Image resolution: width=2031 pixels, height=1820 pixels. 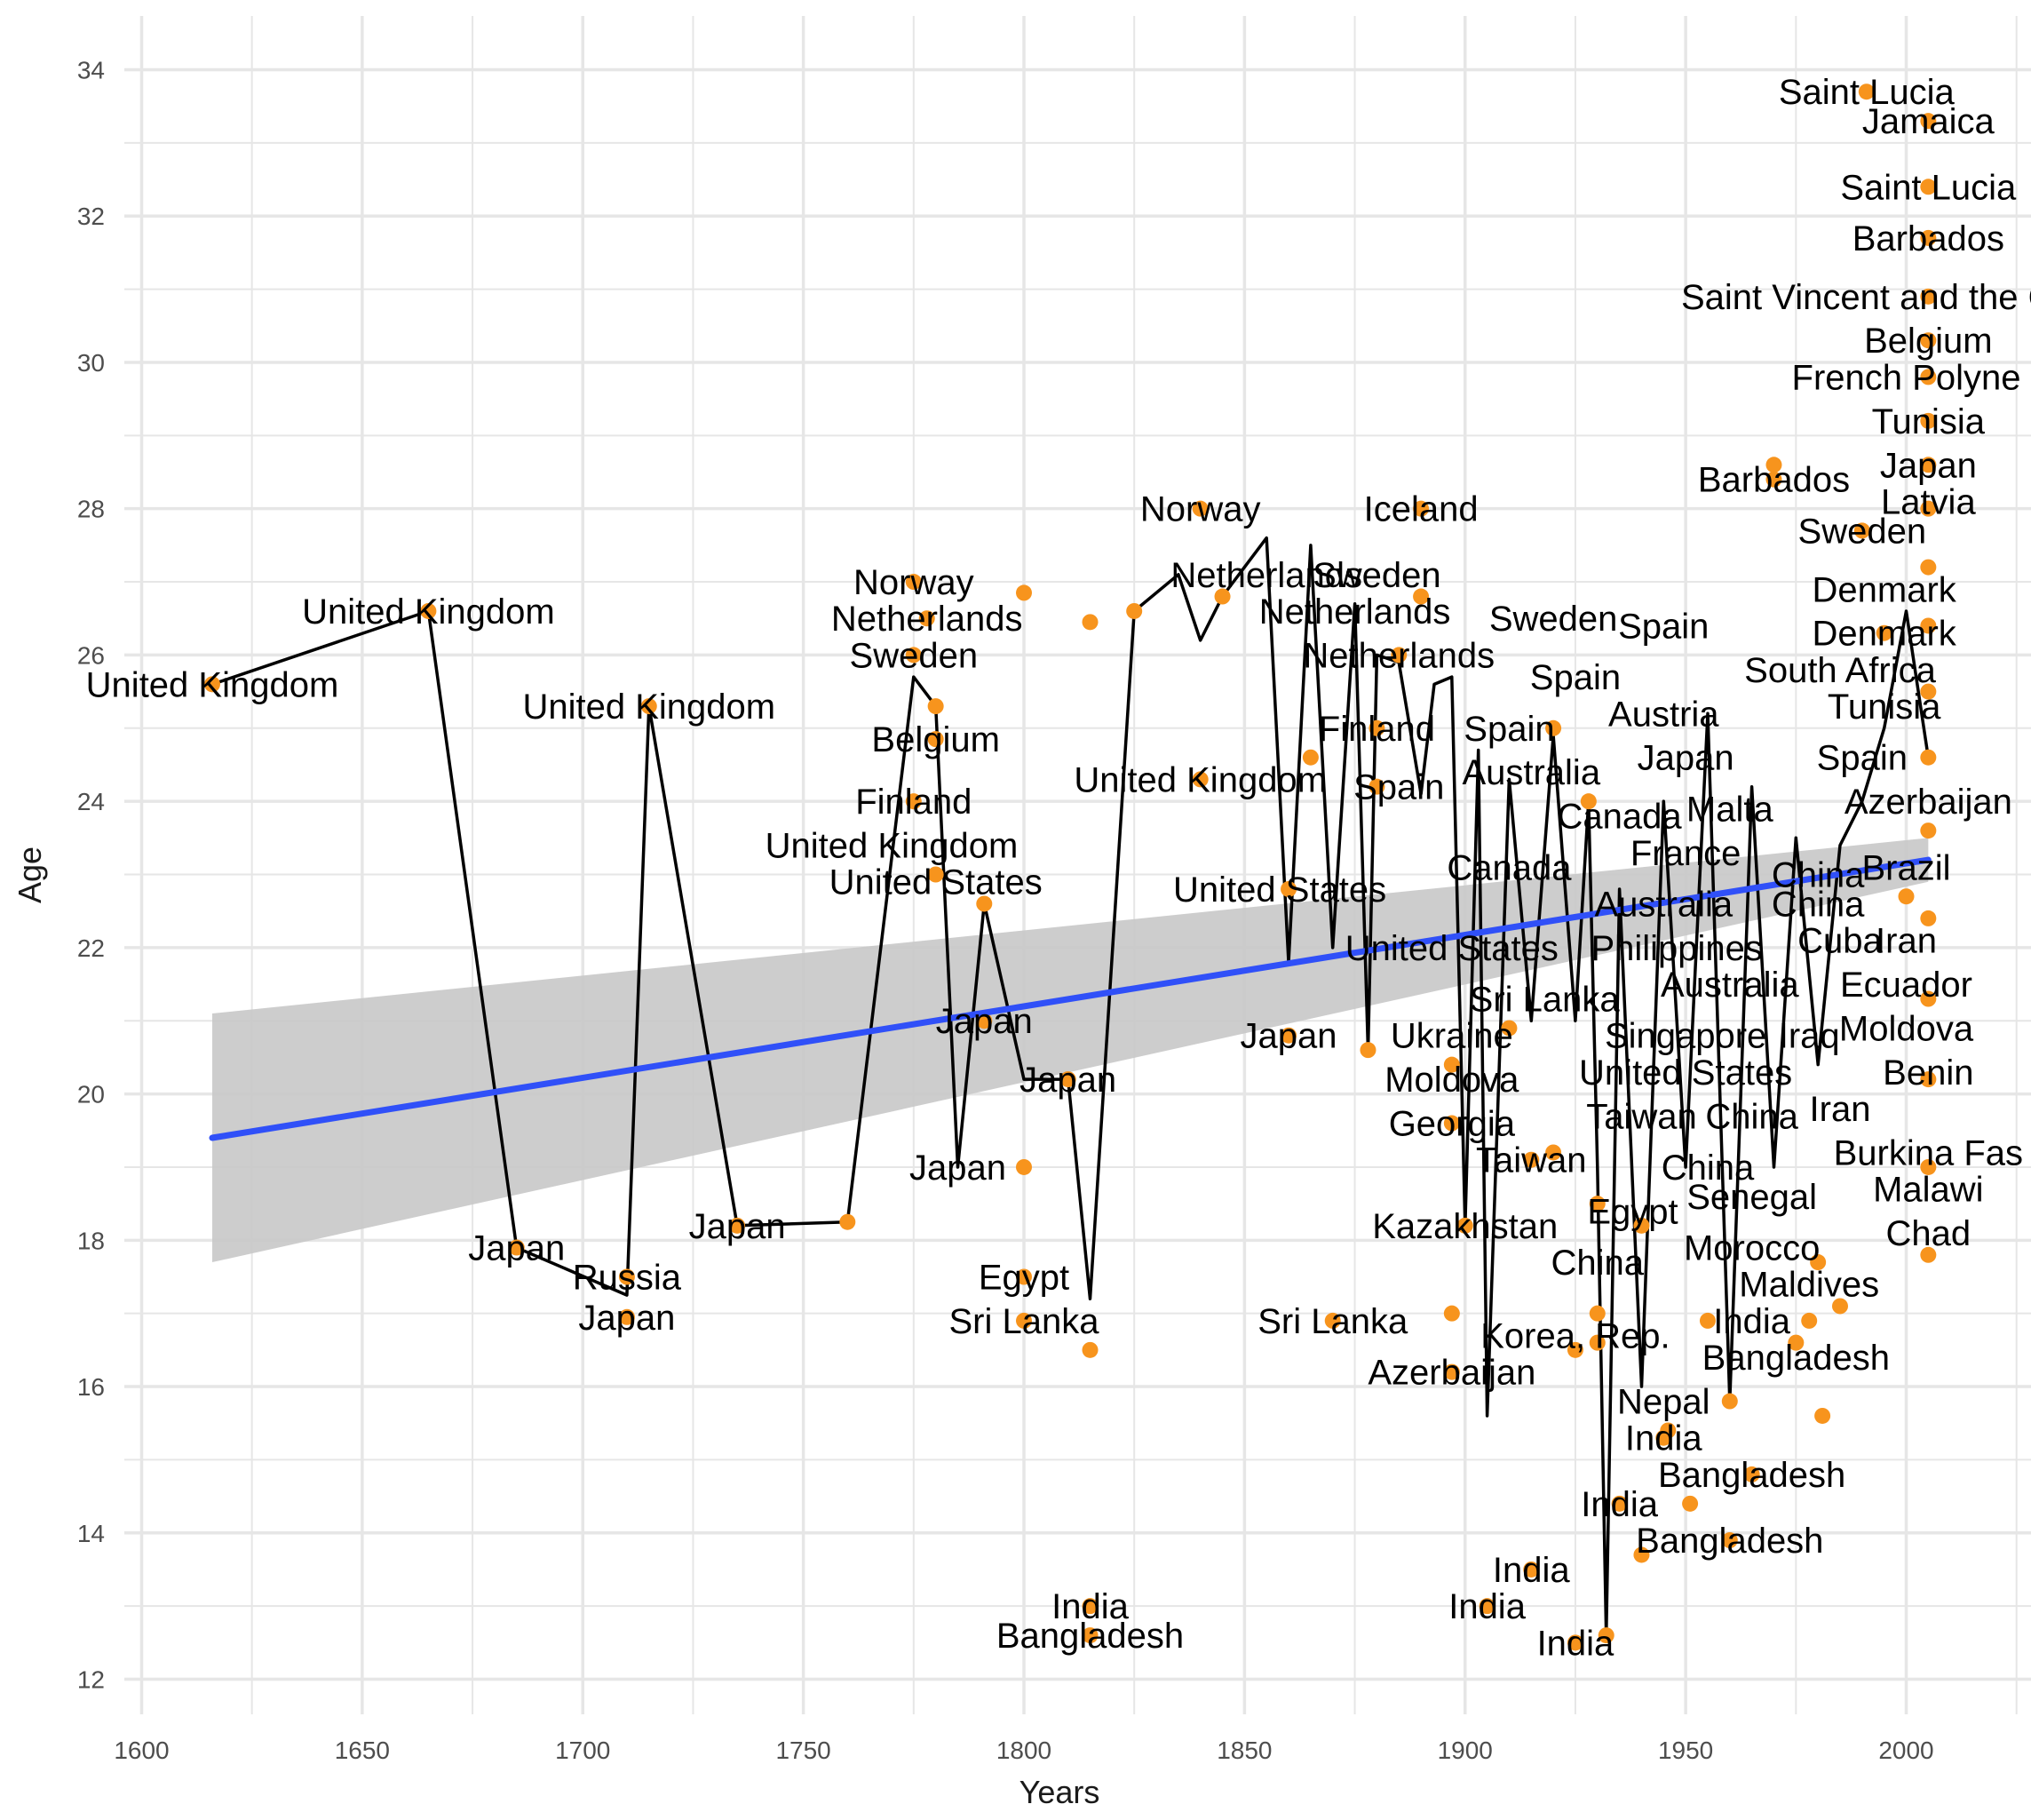 I want to click on x-tick-label: 1800, so click(x=1023, y=1750).